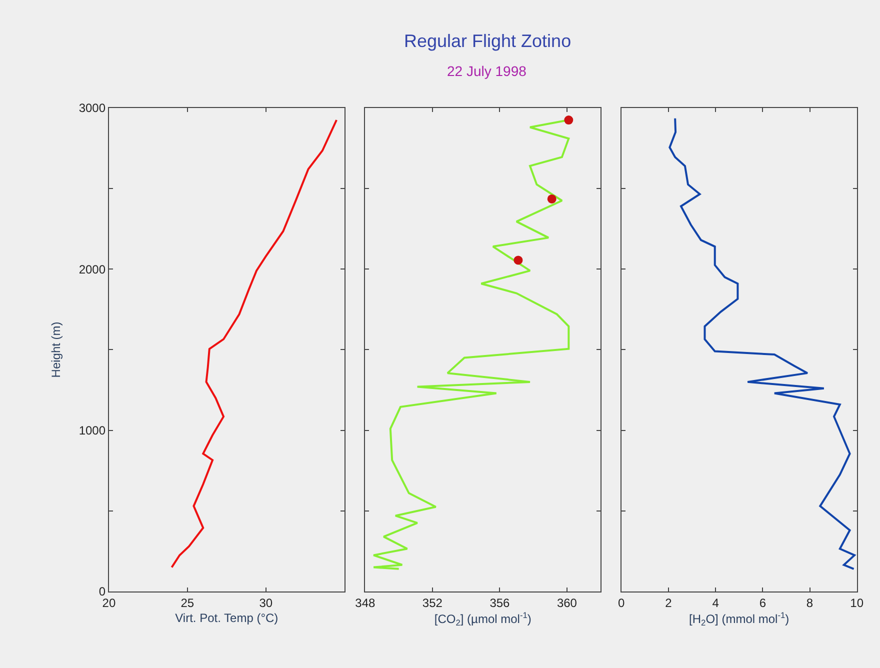  What do you see at coordinates (56, 350) in the screenshot?
I see `y-axis-title: Height (m)` at bounding box center [56, 350].